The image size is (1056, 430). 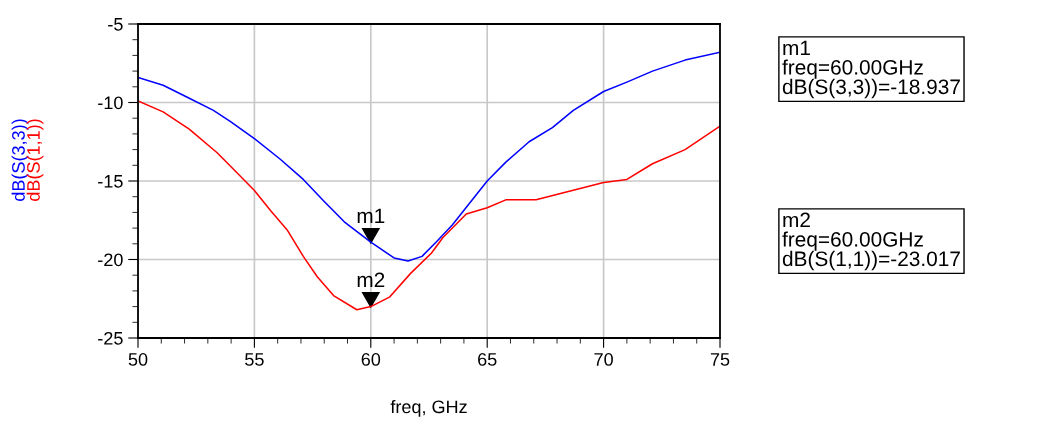 I want to click on x-tick-label: 60, so click(x=371, y=359).